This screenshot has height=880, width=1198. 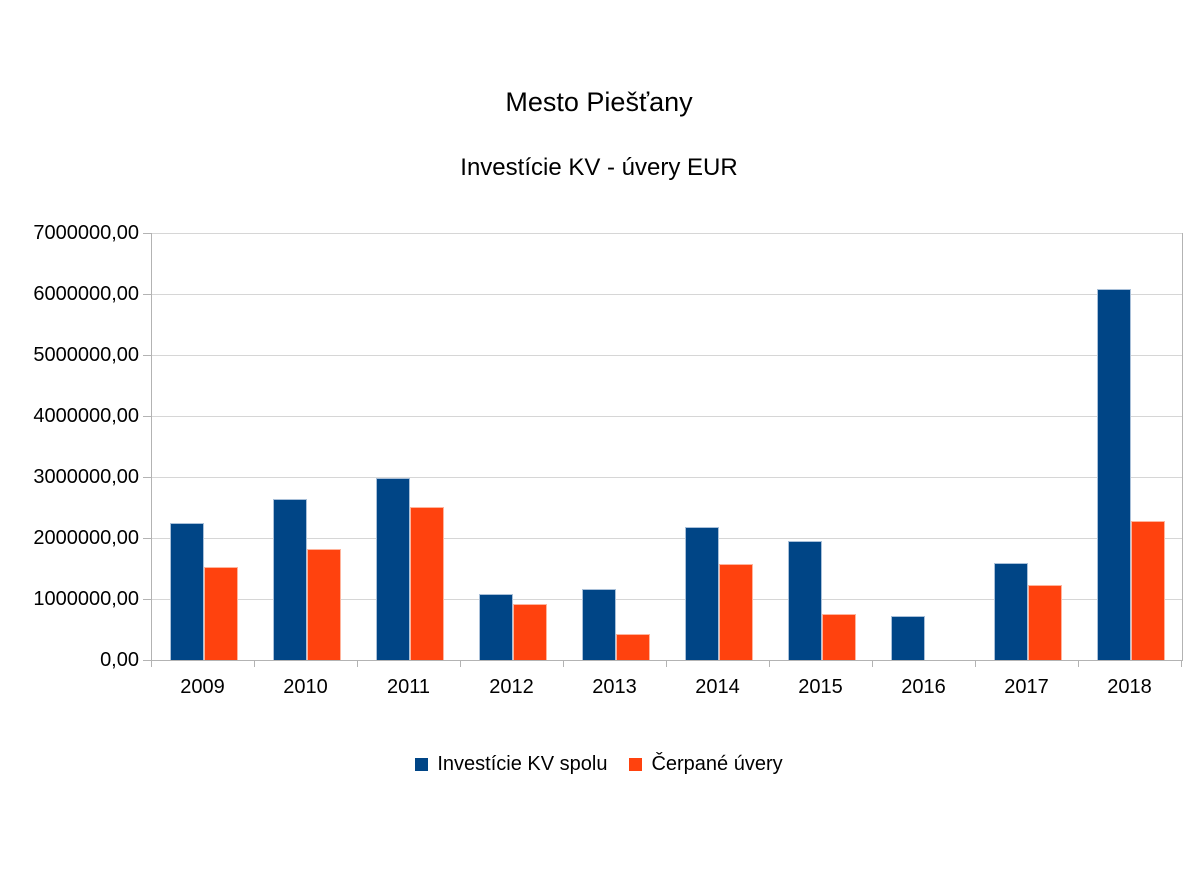 What do you see at coordinates (202, 687) in the screenshot?
I see `x-axis-label-2009: 2009` at bounding box center [202, 687].